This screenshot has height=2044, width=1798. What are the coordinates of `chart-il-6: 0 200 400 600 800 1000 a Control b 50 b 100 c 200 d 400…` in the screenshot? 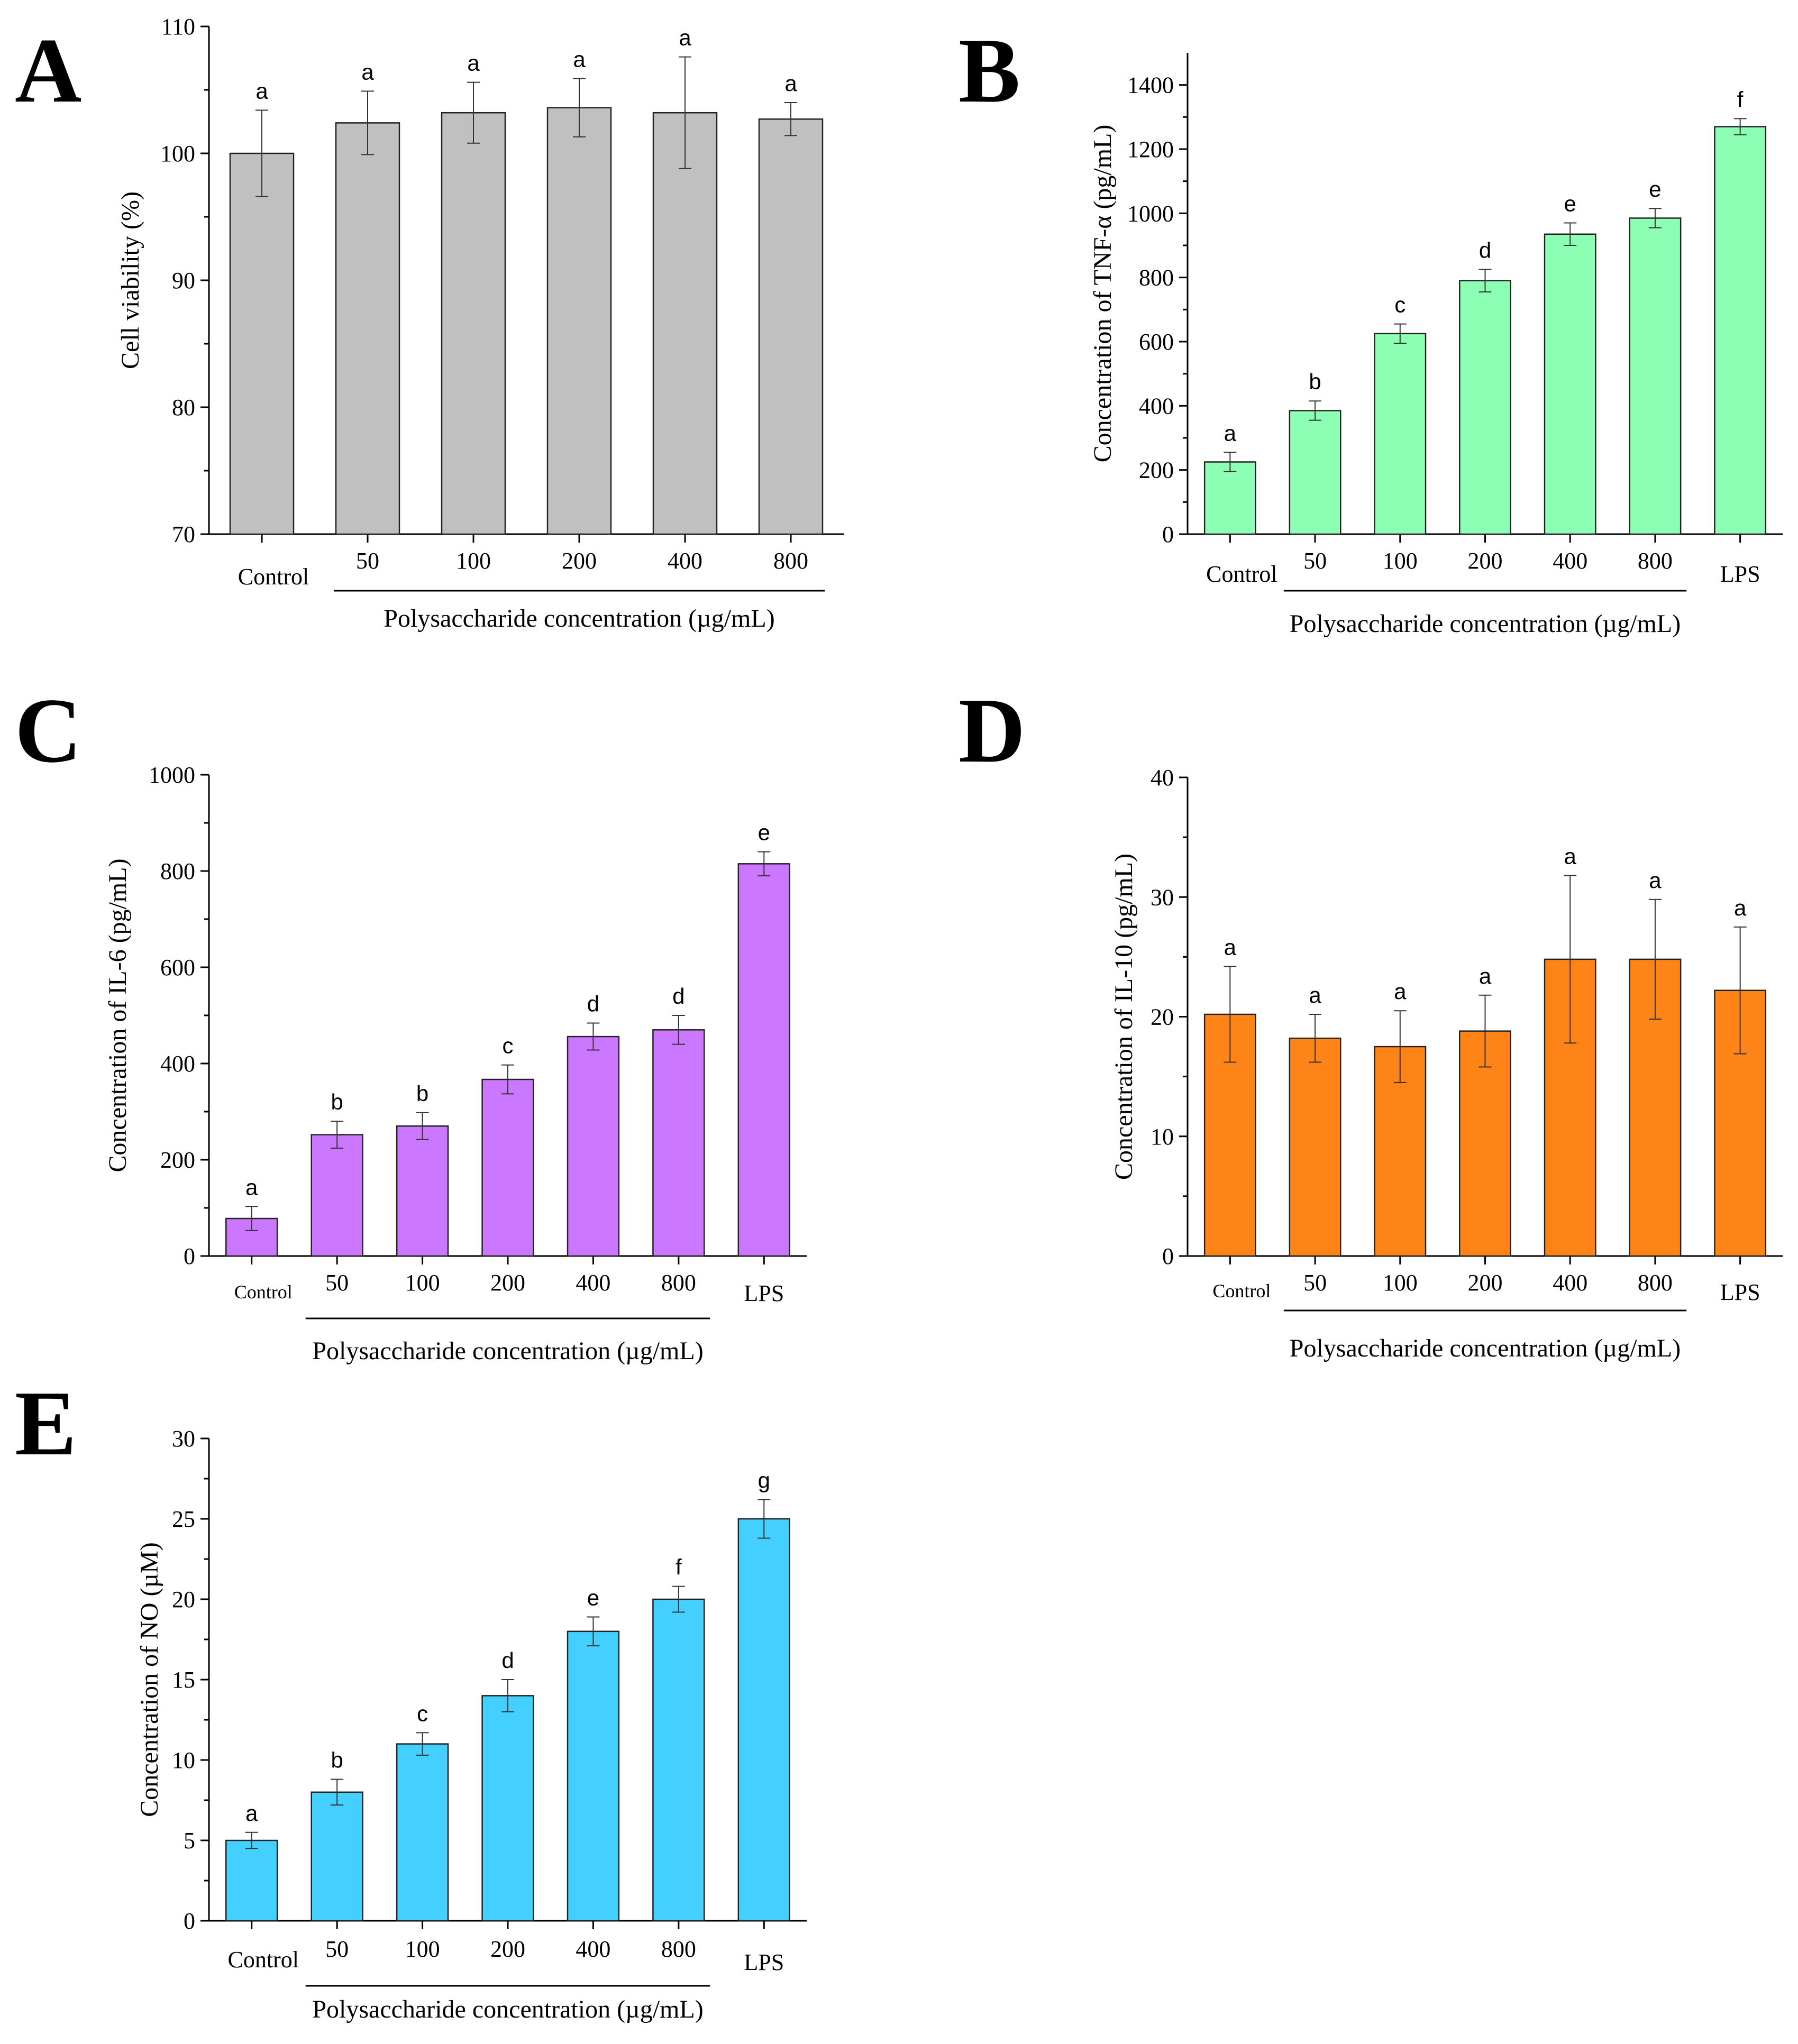 It's located at (455, 1063).